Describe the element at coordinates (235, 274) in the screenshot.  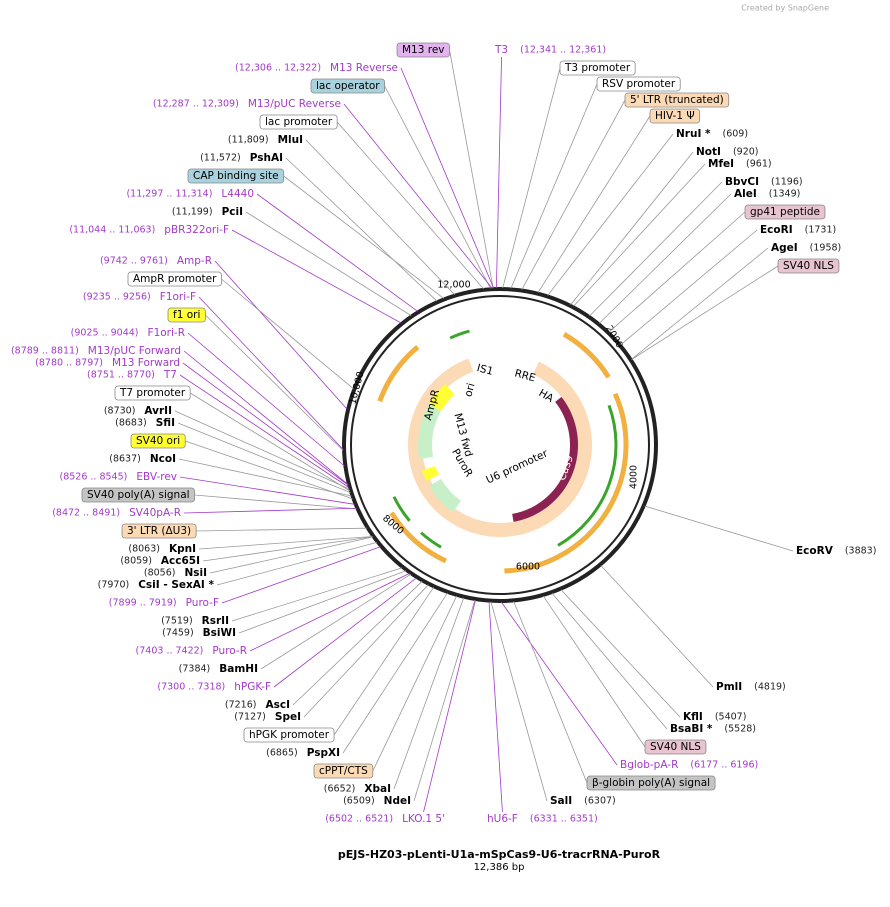
I see `map-label: pBR322ori-F (11,044 .. 11,063)` at that location.